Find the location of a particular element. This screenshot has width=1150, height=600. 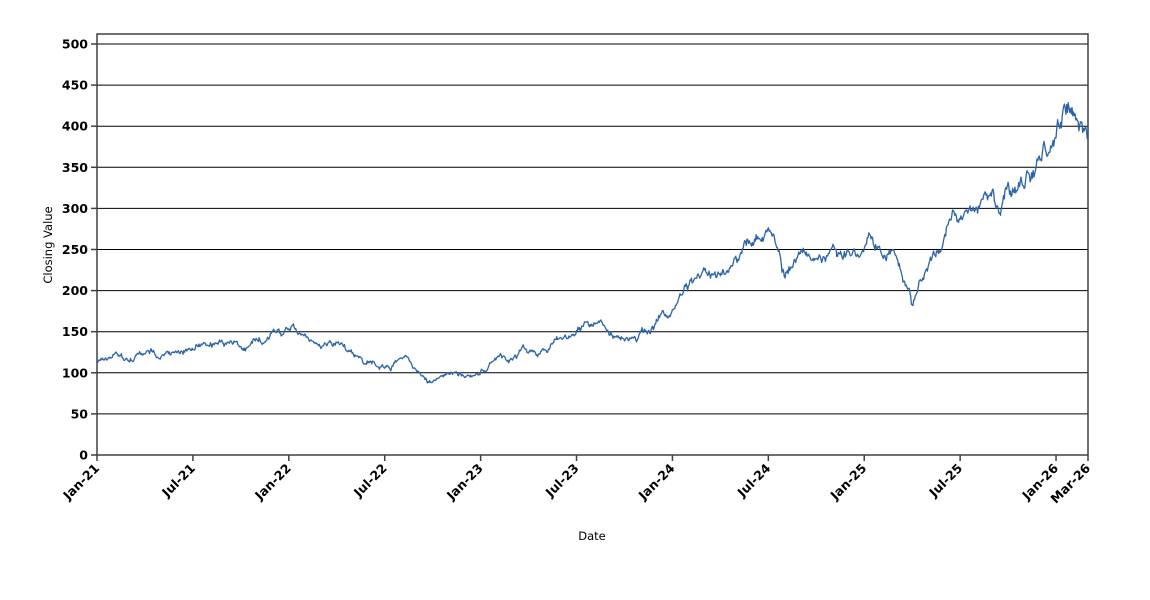

y-tick-label: 350 is located at coordinates (75, 167).